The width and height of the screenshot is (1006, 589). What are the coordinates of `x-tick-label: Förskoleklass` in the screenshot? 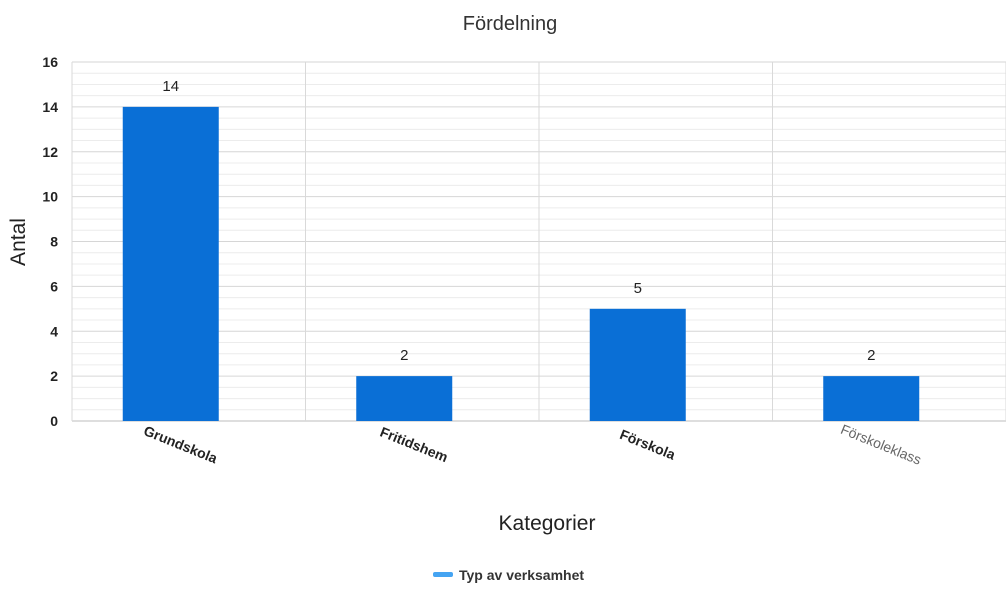 It's located at (880, 444).